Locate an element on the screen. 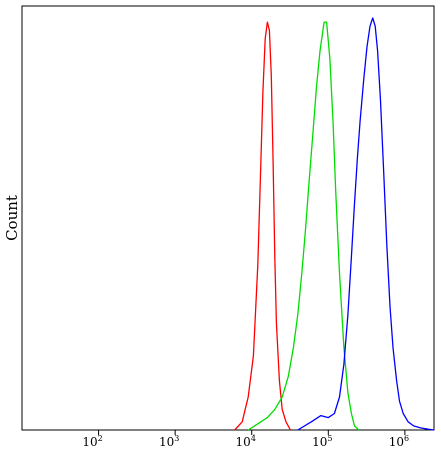 Image resolution: width=441 pixels, height=451 pixels. x-tick-label: 103 is located at coordinates (169, 441).